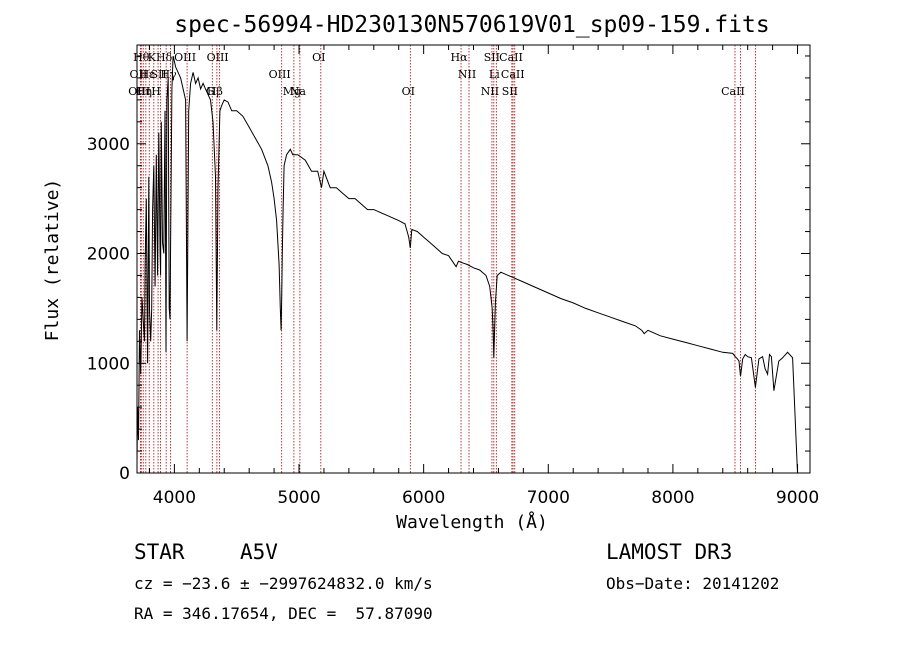 Image resolution: width=900 pixels, height=649 pixels. I want to click on line-marker-label: Mg, so click(292, 91).